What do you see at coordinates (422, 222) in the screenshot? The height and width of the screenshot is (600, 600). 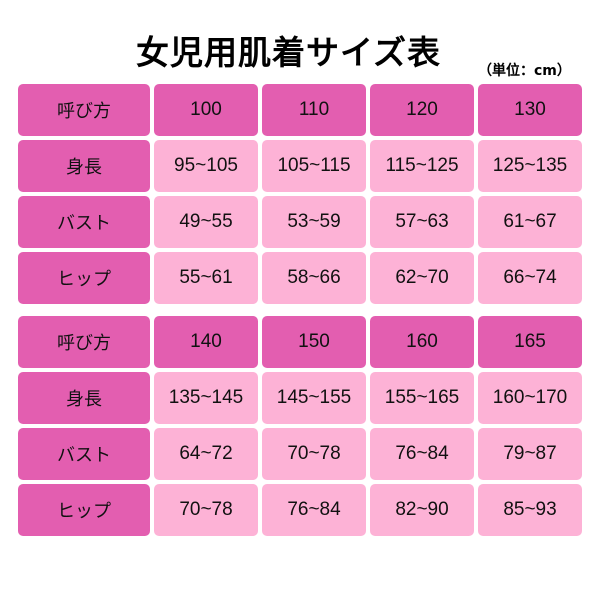 I see `value-cell: 57~63` at bounding box center [422, 222].